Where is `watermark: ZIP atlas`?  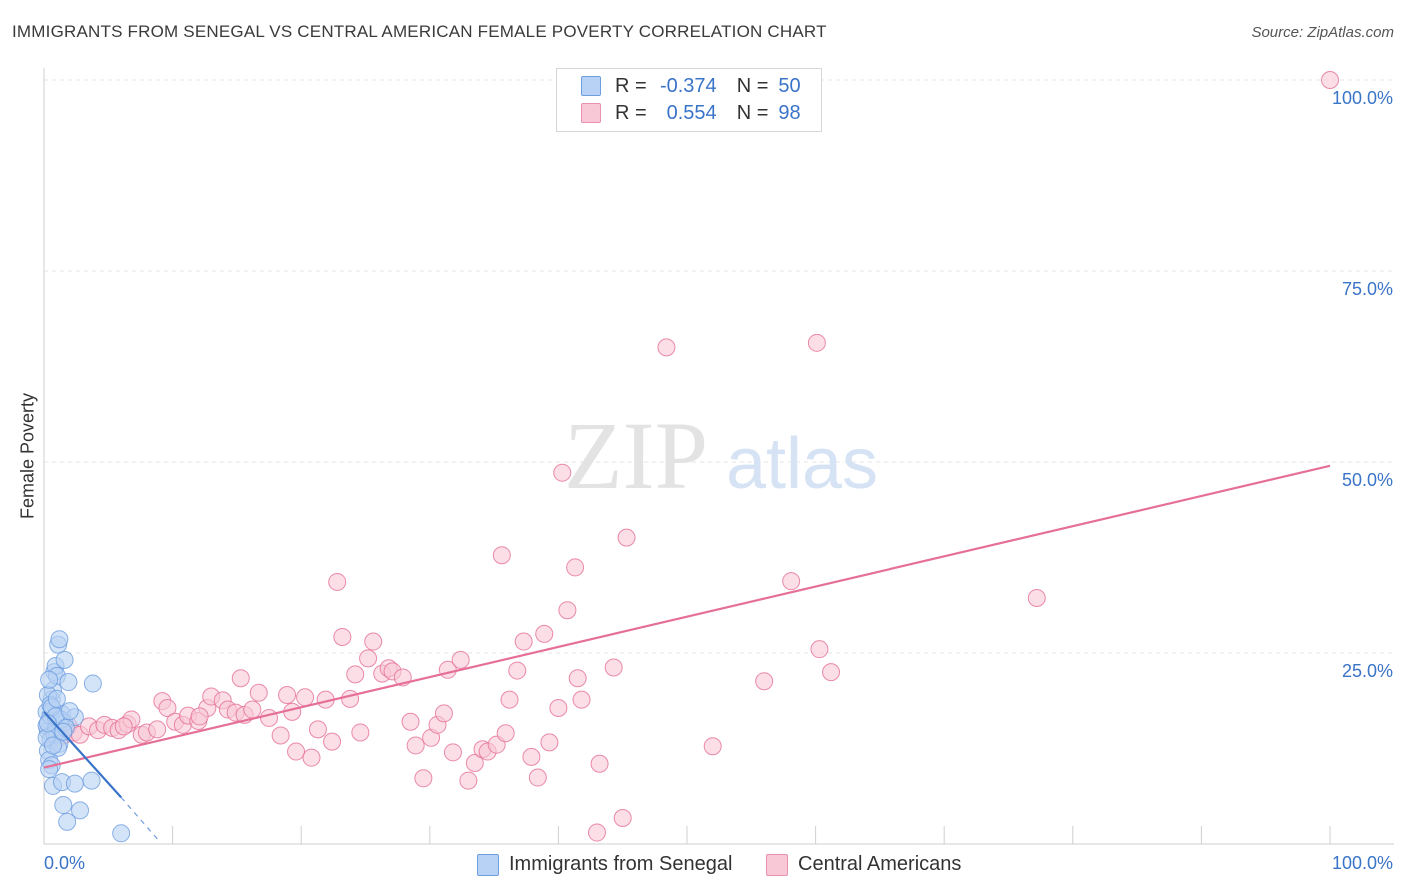 watermark: ZIP atlas is located at coordinates (721, 455).